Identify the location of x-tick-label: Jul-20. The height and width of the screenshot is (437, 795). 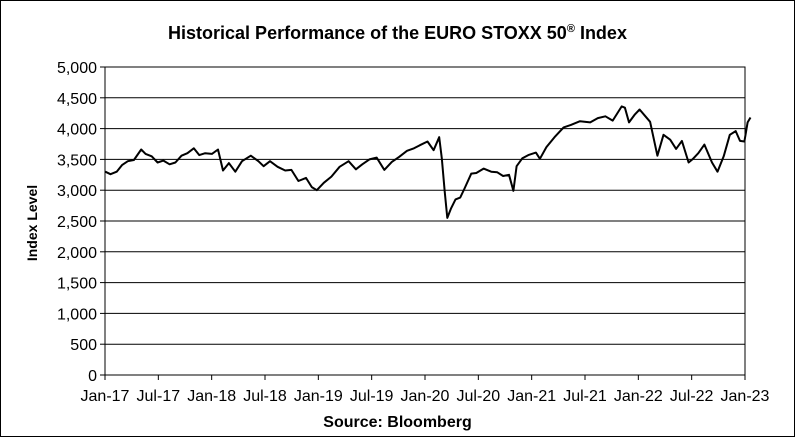
(479, 396).